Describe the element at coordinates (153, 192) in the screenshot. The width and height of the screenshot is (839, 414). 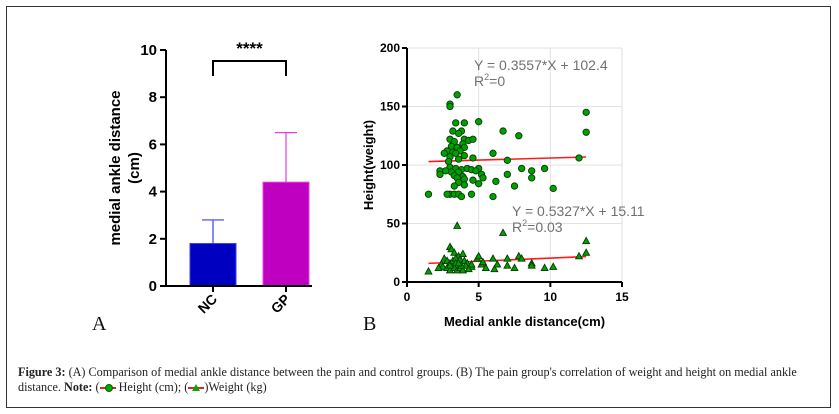
I see `y-tick-label-a: 4` at that location.